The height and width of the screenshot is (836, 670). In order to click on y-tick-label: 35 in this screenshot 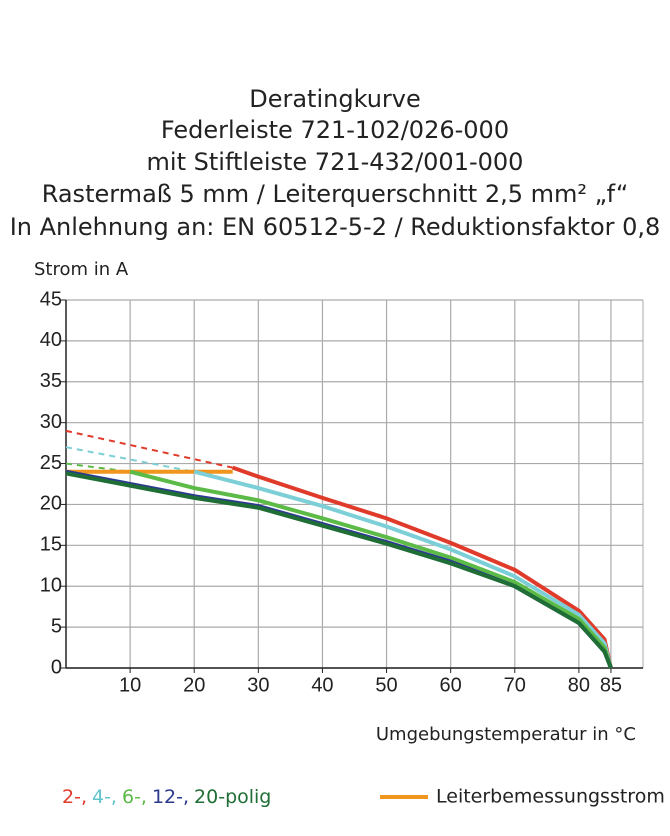, I will do `click(51, 381)`.